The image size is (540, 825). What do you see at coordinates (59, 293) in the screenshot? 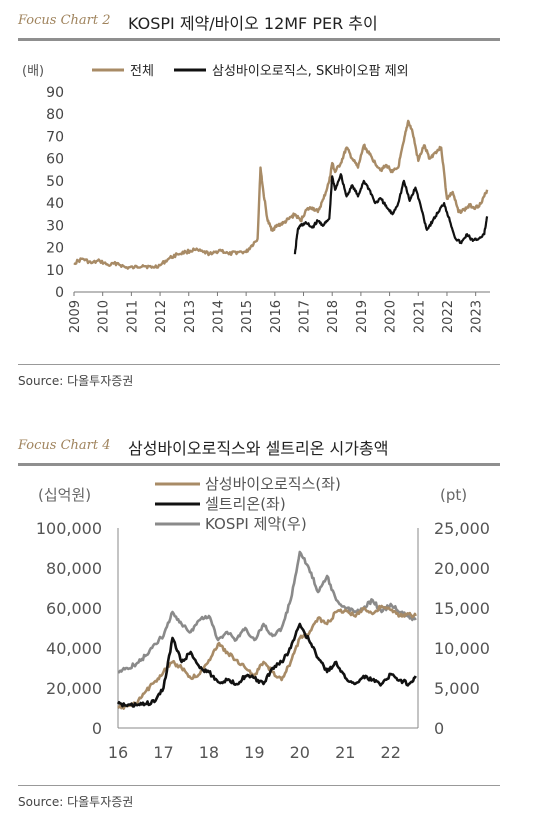
I see `y-tick-label: 0` at bounding box center [59, 293].